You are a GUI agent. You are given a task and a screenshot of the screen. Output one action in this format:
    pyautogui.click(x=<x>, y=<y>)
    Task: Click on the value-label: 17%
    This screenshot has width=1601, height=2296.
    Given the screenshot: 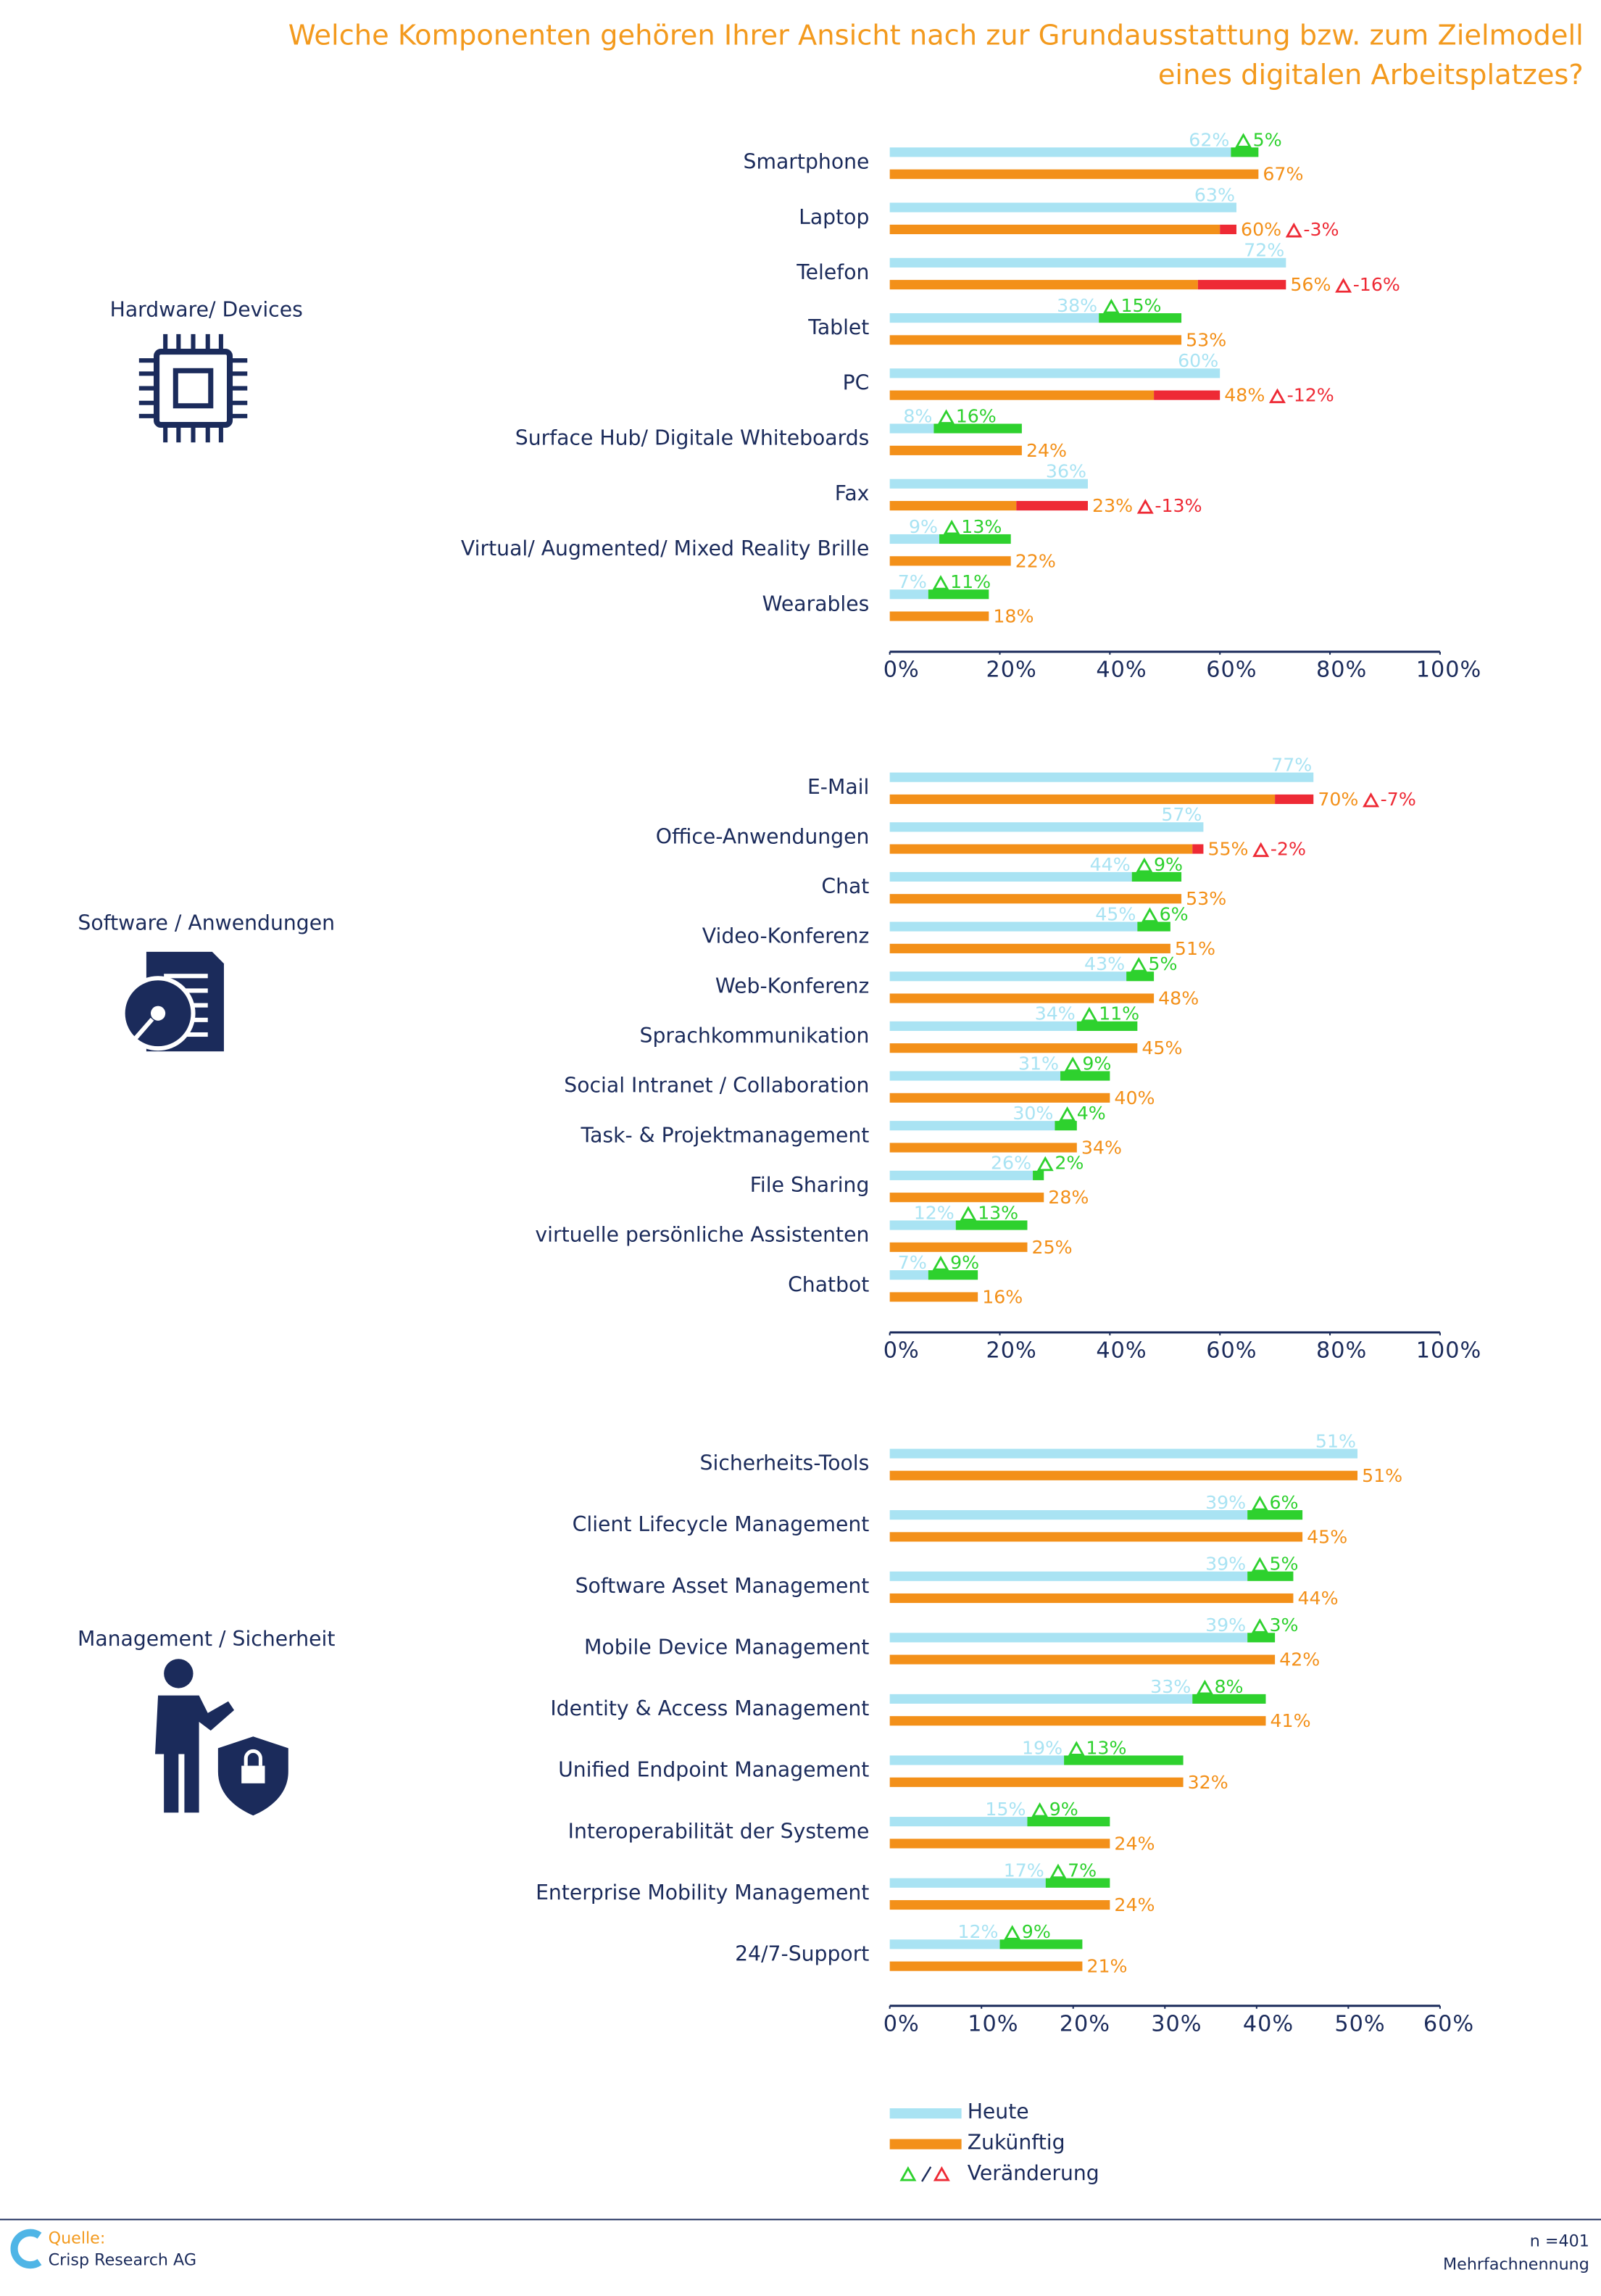 What is the action you would take?
    pyautogui.click(x=1024, y=1870)
    